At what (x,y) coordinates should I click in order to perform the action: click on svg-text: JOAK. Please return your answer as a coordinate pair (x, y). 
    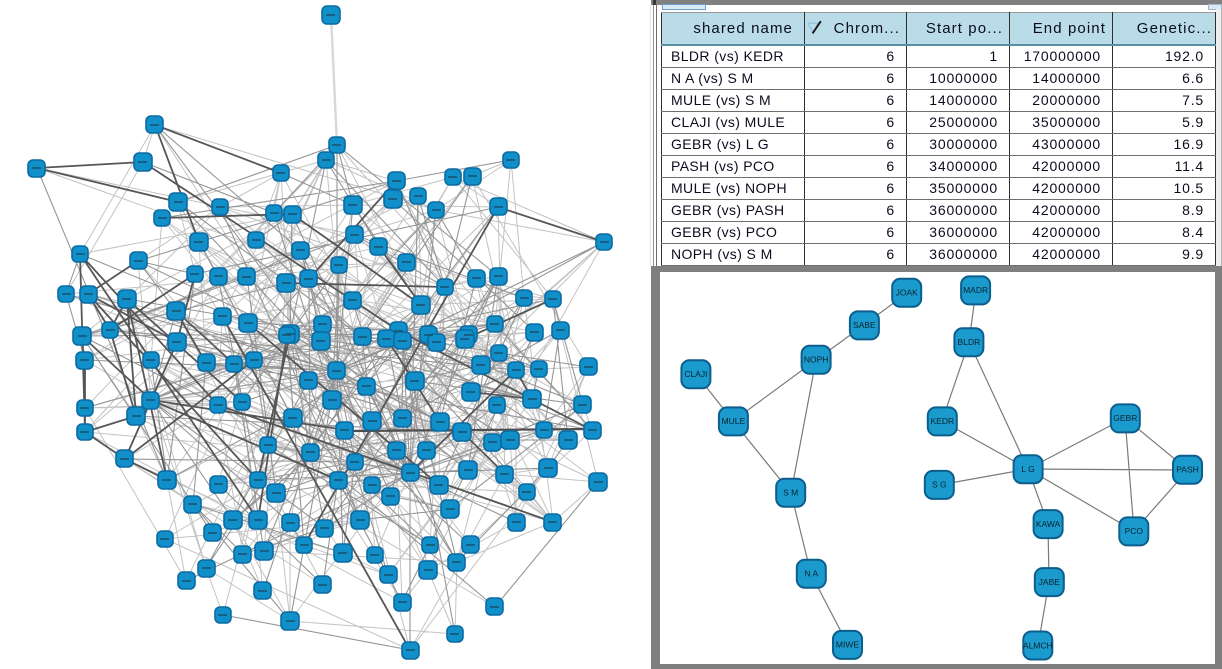
    Looking at the image, I should click on (907, 293).